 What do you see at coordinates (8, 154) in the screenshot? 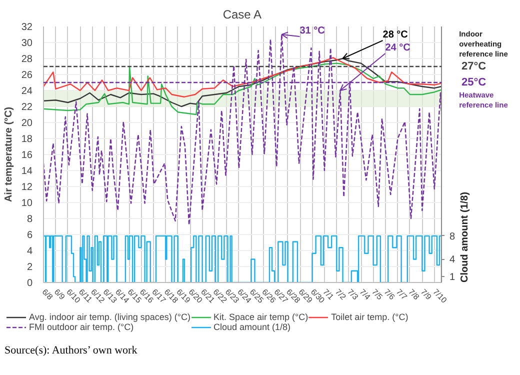
I see `y-axis-title: Air temperature (°C)` at bounding box center [8, 154].